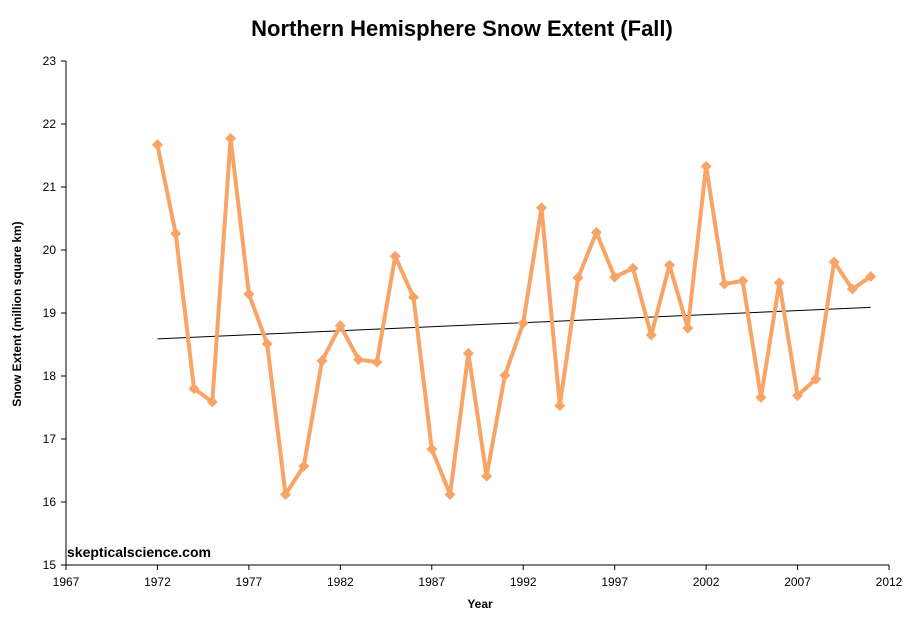  Describe the element at coordinates (50, 61) in the screenshot. I see `y-tick-label: 23` at that location.